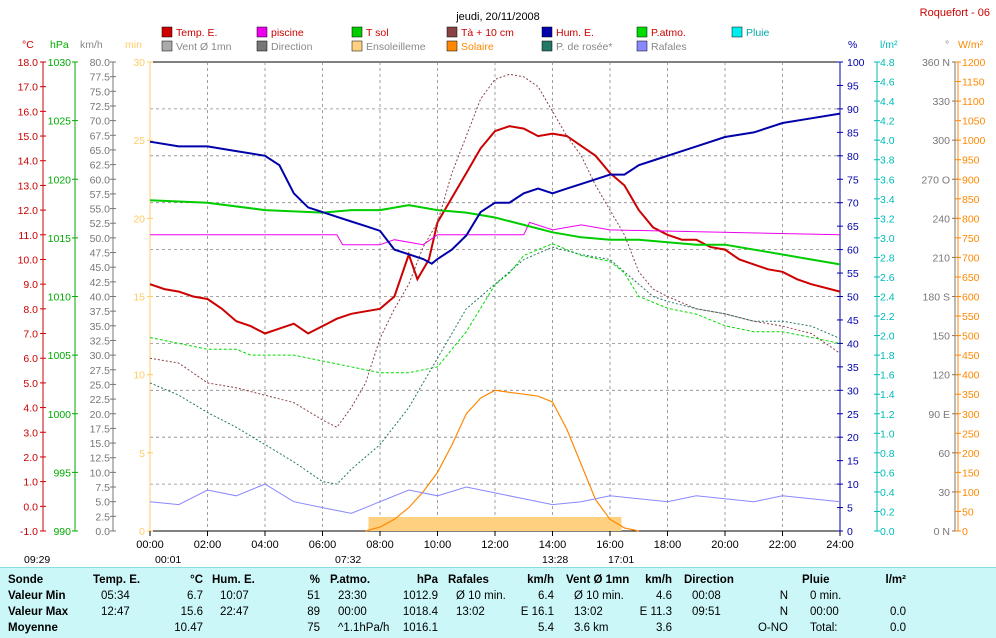 The height and width of the screenshot is (638, 996). Describe the element at coordinates (772, 628) in the screenshot. I see `stats-cell-value: O-NO` at that location.